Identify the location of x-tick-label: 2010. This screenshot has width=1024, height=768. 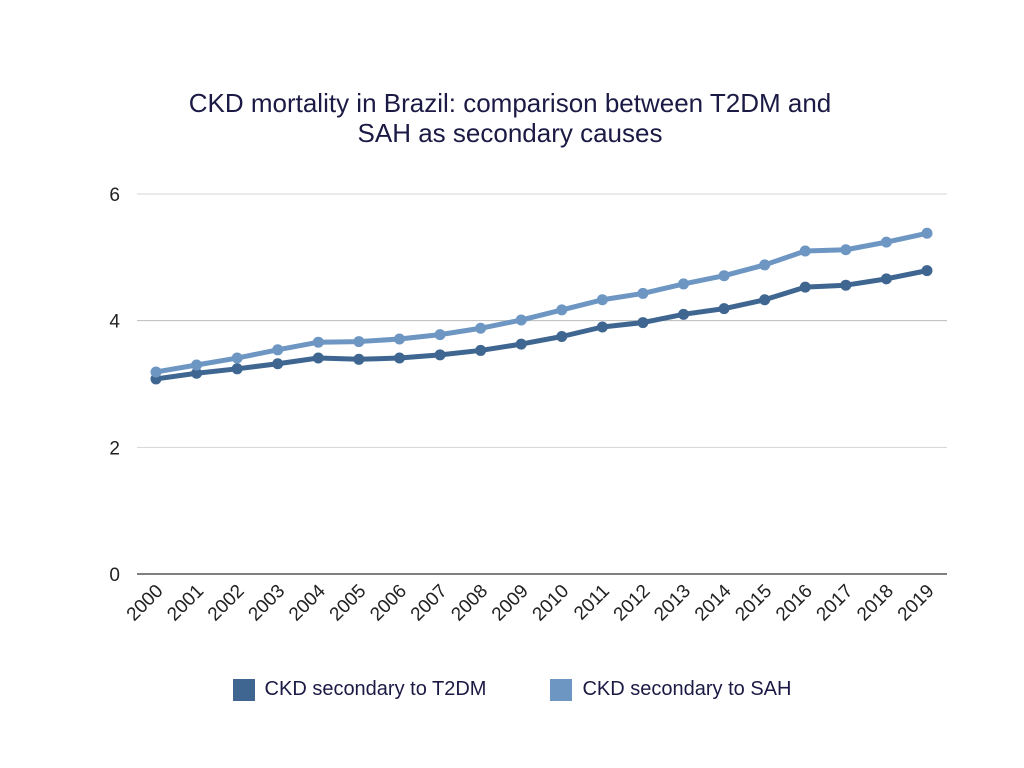
(551, 603).